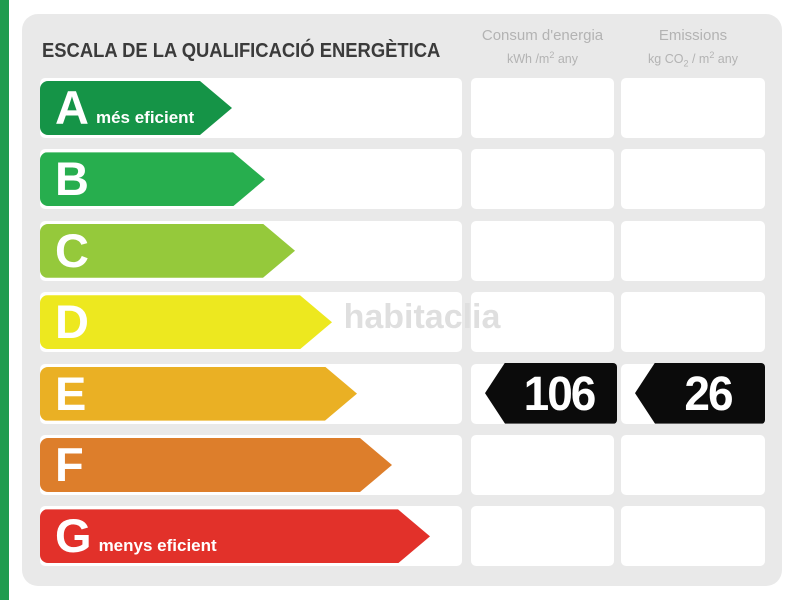 The width and height of the screenshot is (796, 600). I want to click on rating-arrow-d: D, so click(186, 322).